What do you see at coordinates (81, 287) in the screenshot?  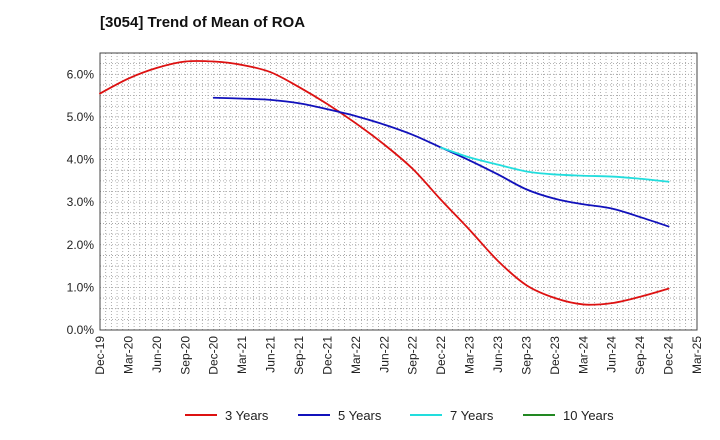 I see `y-tick-label: 1.0%` at bounding box center [81, 287].